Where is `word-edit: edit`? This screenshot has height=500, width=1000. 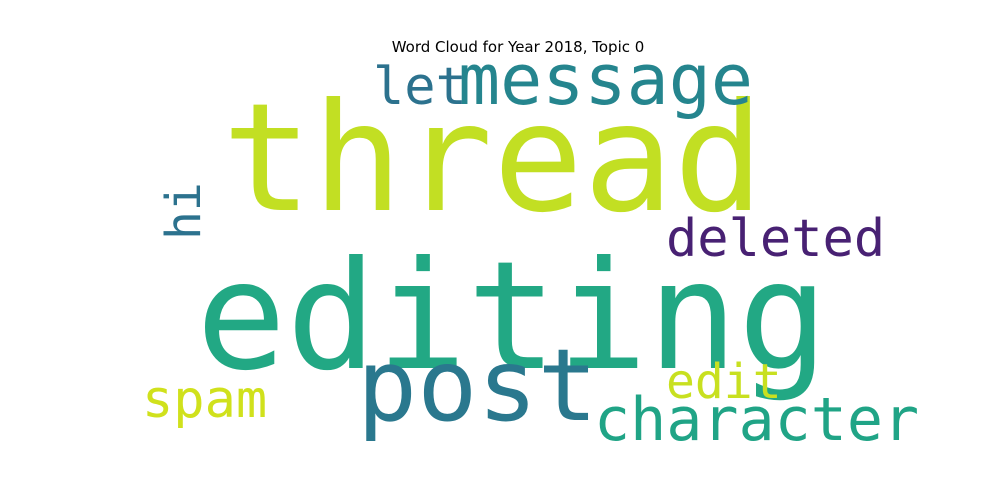
word-edit: edit is located at coordinates (724, 382).